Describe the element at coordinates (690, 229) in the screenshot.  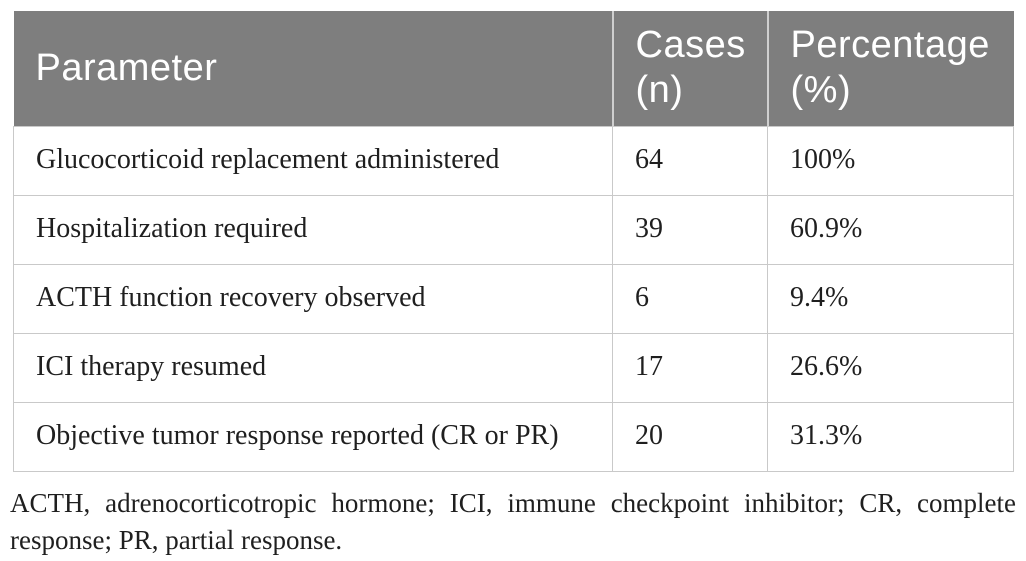
I see `cell-cases: 39` at that location.